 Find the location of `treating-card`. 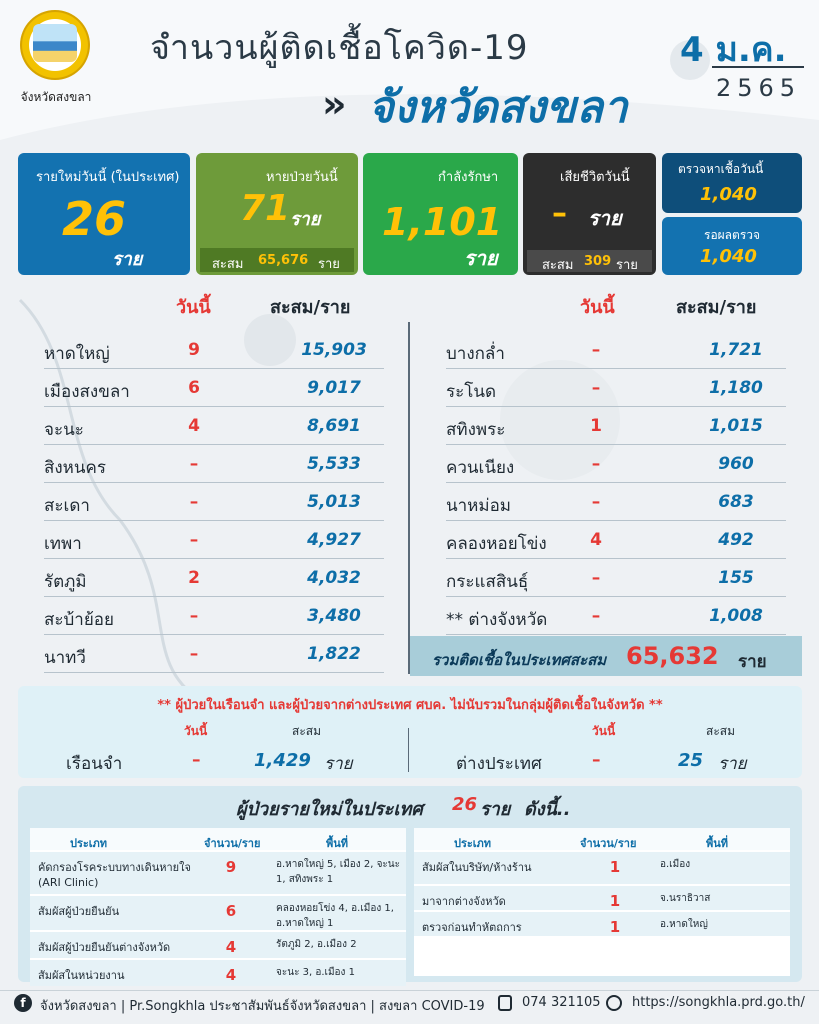

treating-card is located at coordinates (440, 214).